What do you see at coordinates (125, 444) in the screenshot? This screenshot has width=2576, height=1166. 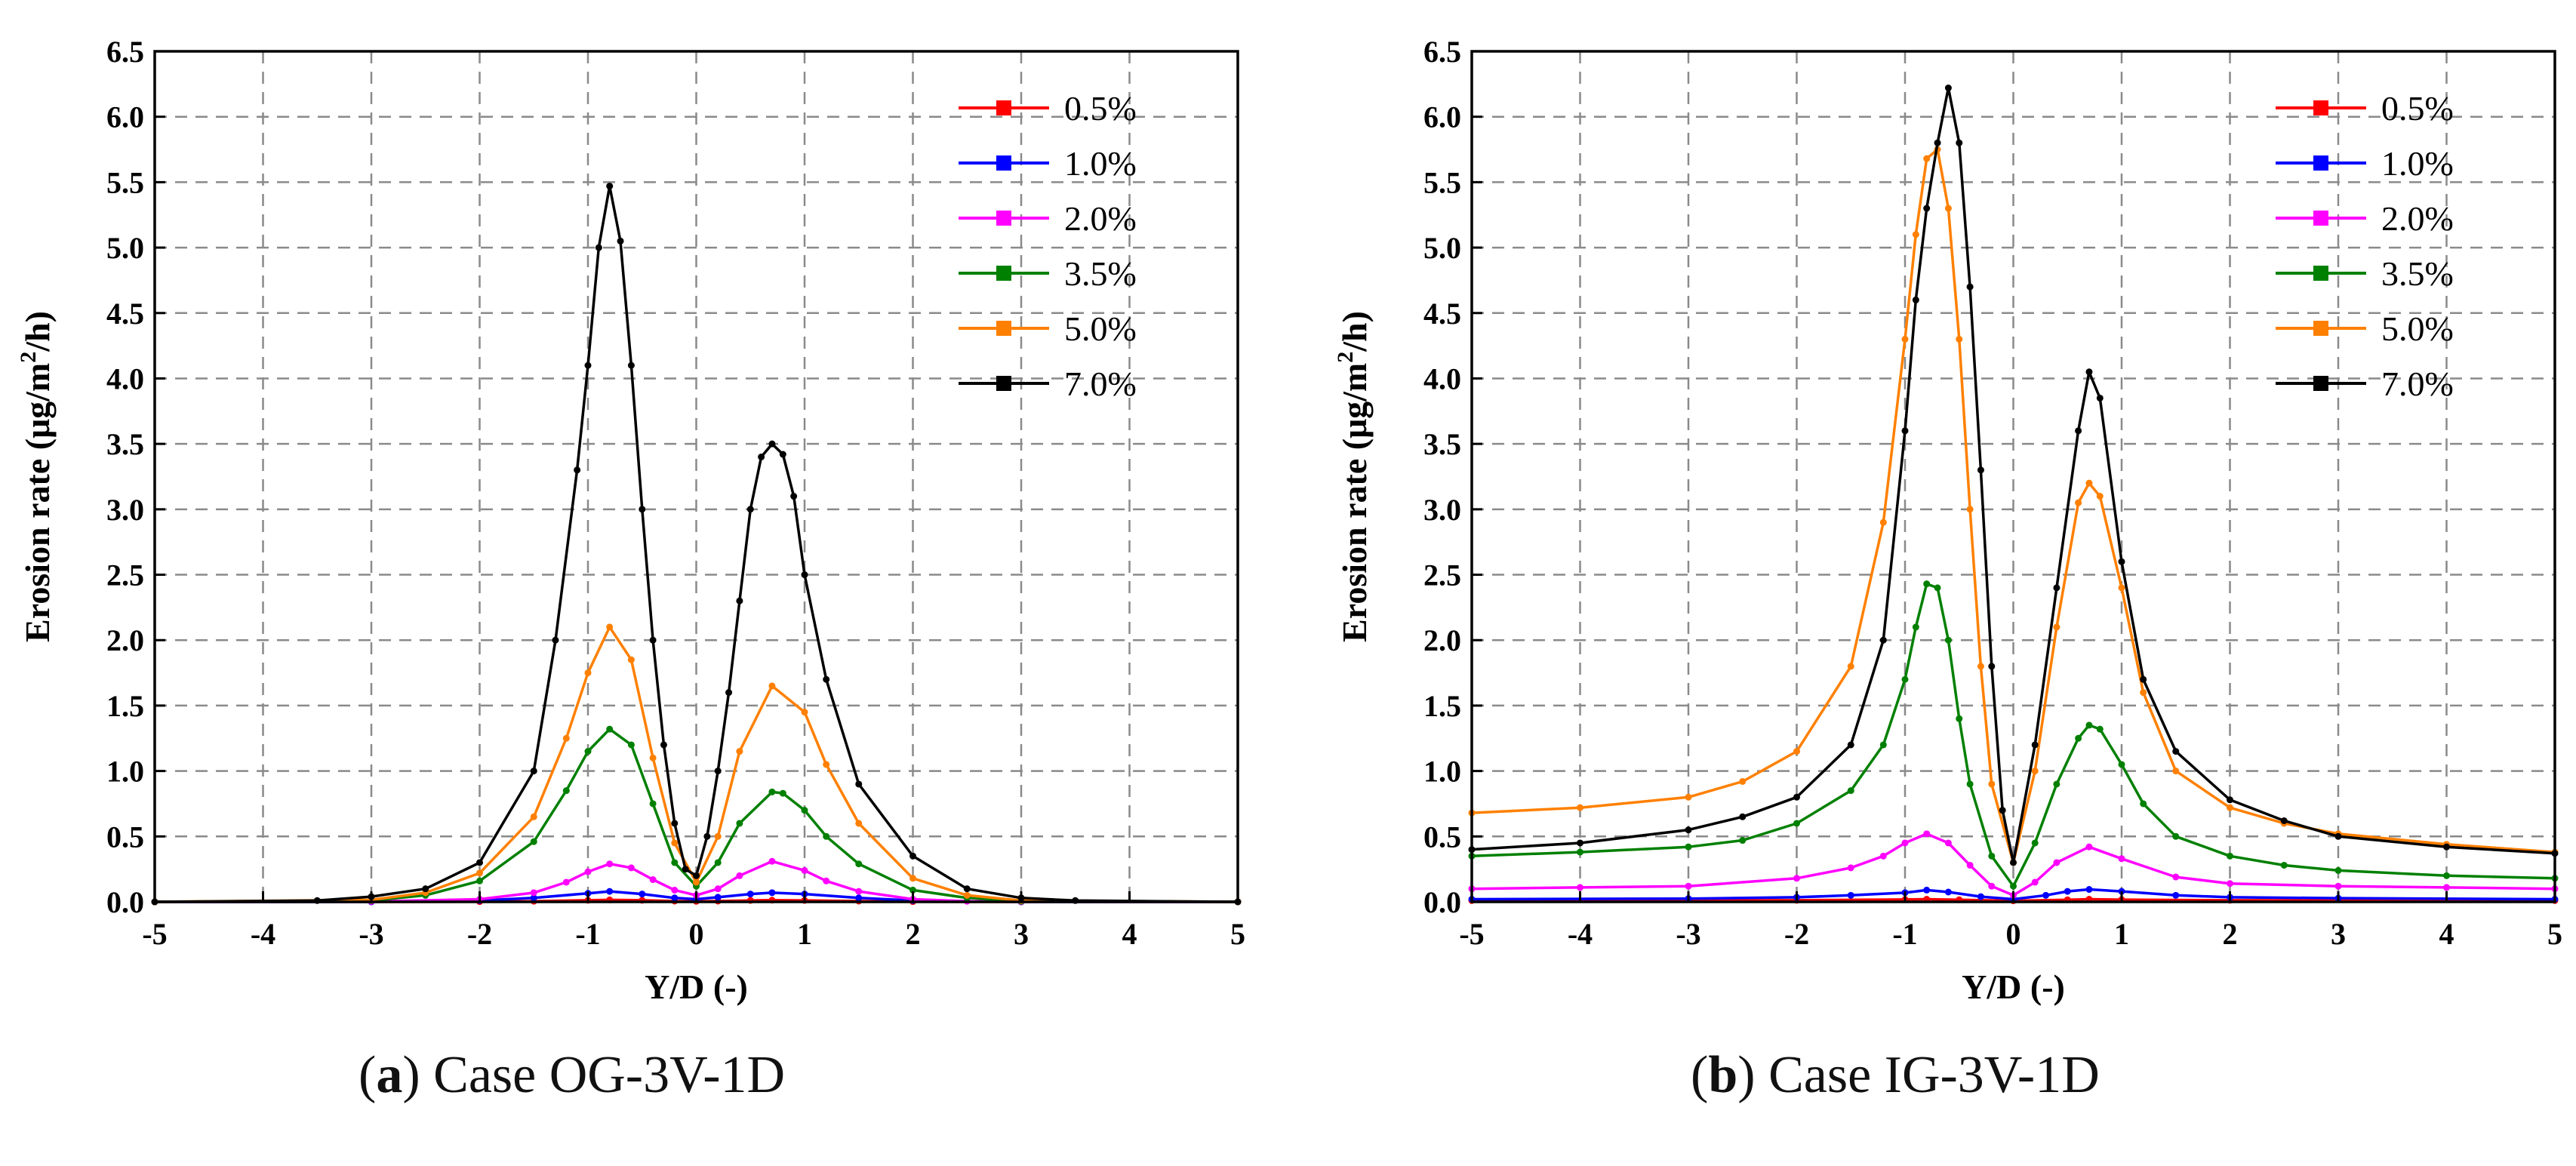 I see `y-tick-label: 3.5` at bounding box center [125, 444].